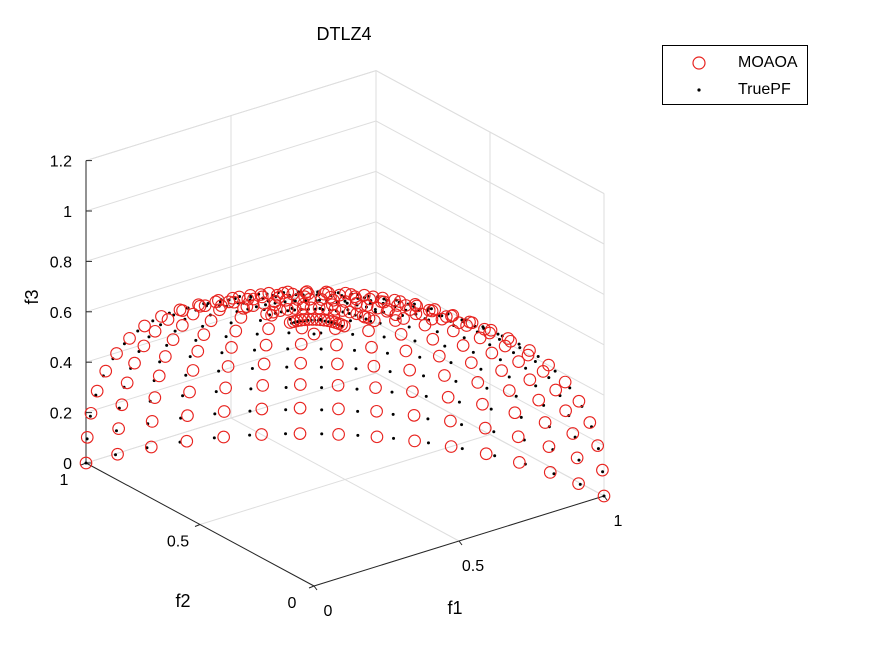 Image resolution: width=875 pixels, height=656 pixels. Describe the element at coordinates (64, 480) in the screenshot. I see `y-tick-label: 1` at that location.